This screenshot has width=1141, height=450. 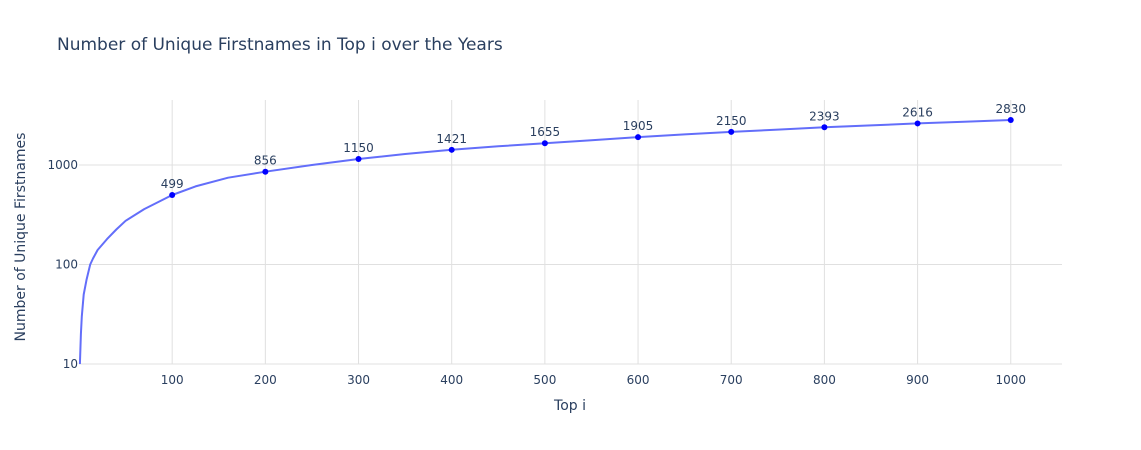 What do you see at coordinates (731, 121) in the screenshot?
I see `data-label: 2150` at bounding box center [731, 121].